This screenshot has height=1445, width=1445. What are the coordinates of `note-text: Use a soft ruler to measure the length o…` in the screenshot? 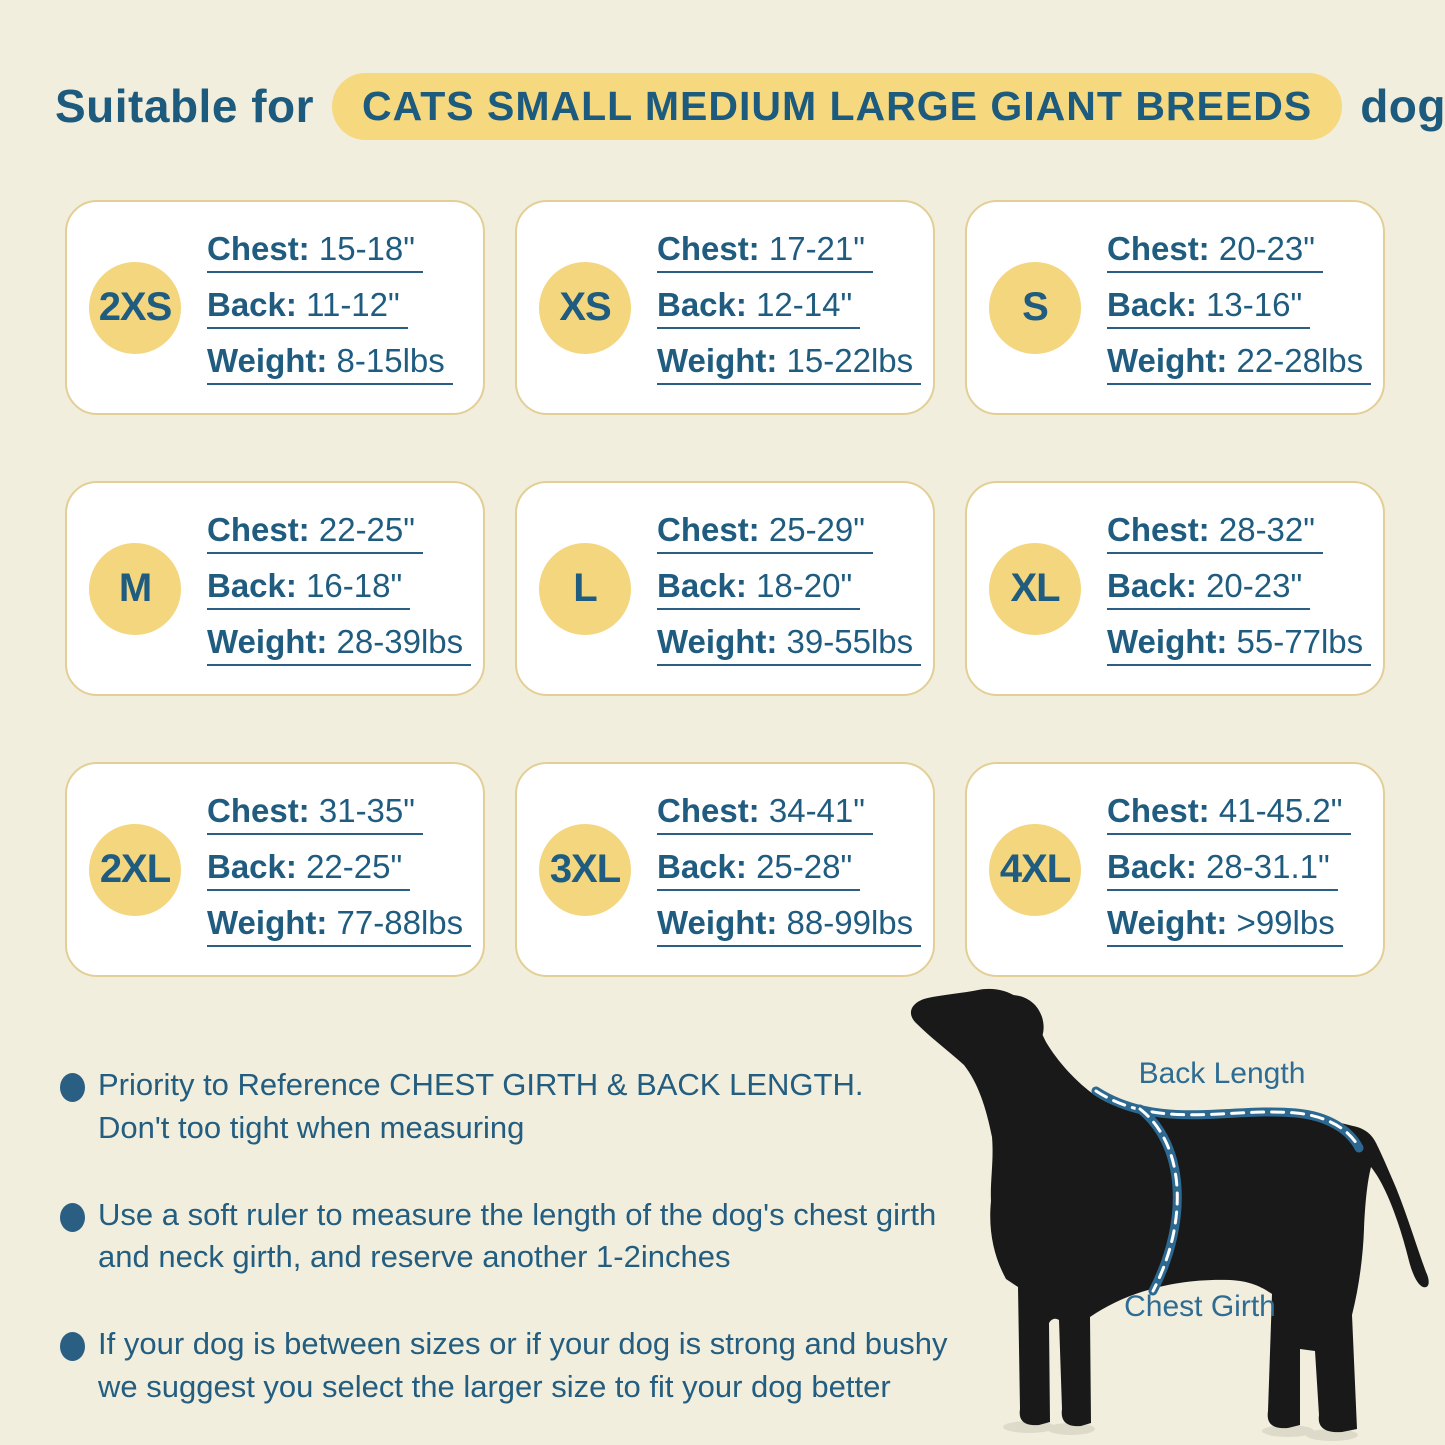 It's located at (517, 1235).